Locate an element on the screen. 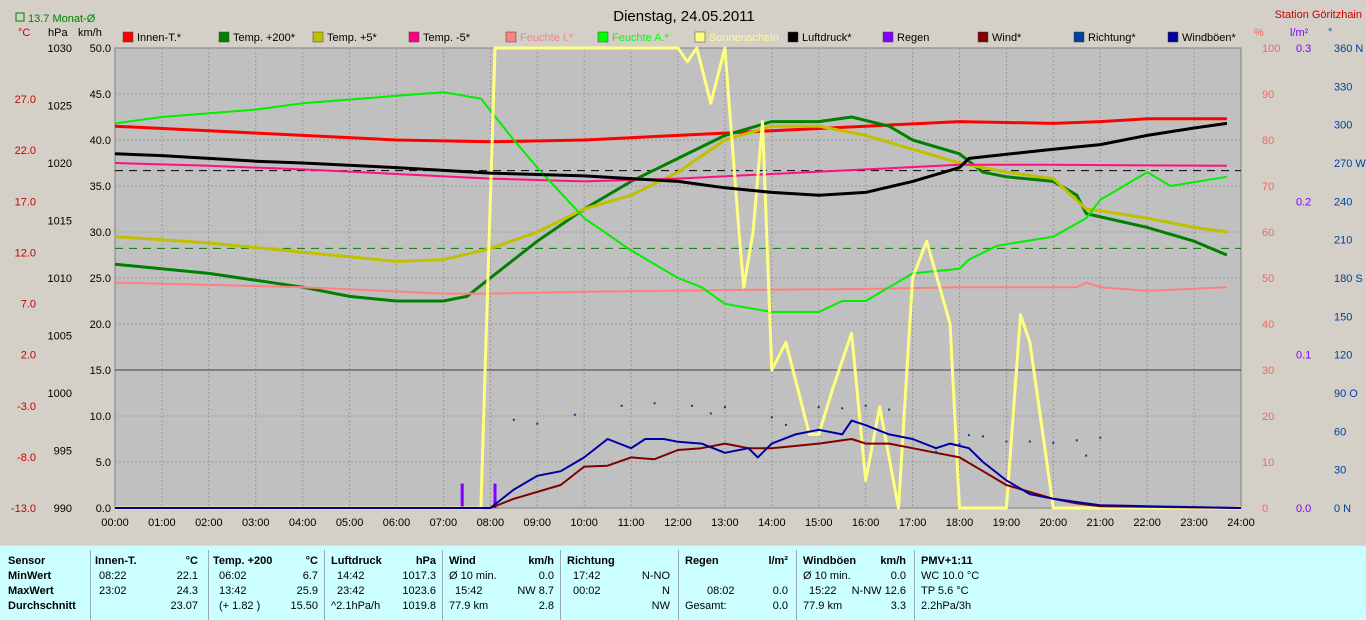 The width and height of the screenshot is (1366, 620). summary-wind-max-time: 15:42 is located at coordinates (469, 591).